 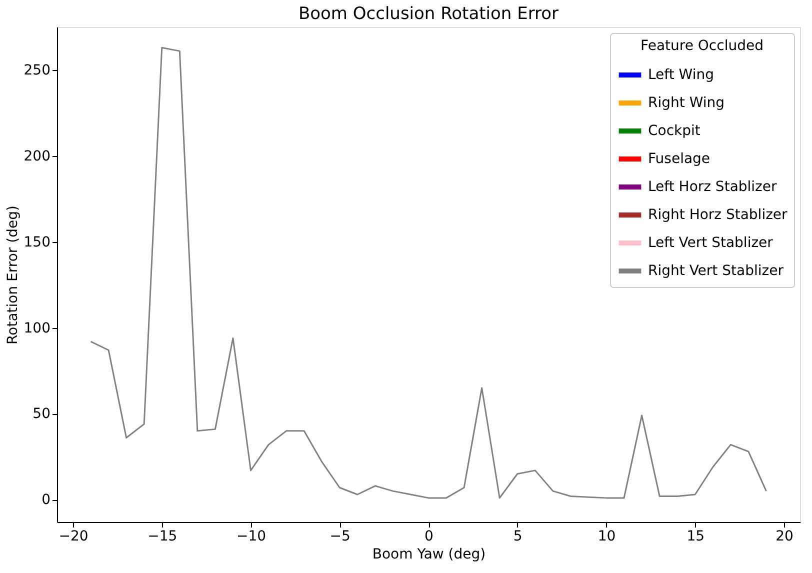 What do you see at coordinates (517, 536) in the screenshot?
I see `x-tick-label: 5` at bounding box center [517, 536].